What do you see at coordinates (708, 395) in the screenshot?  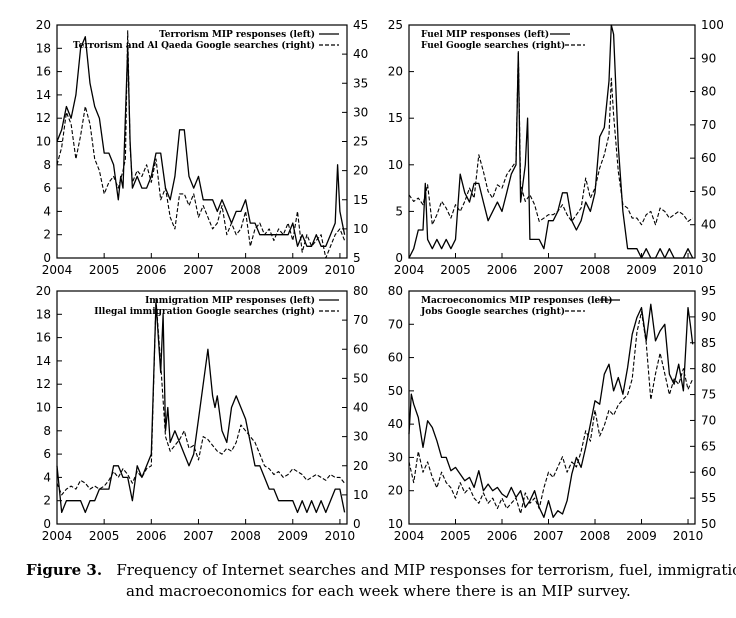 I see `y-right-tick-label: 75` at bounding box center [708, 395].